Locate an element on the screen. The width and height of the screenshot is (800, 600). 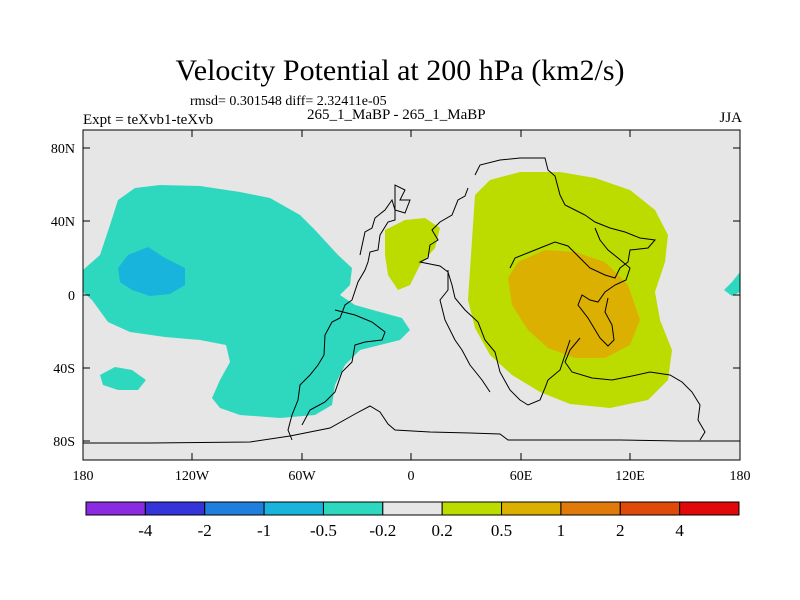
colorbar is located at coordinates (412, 508).